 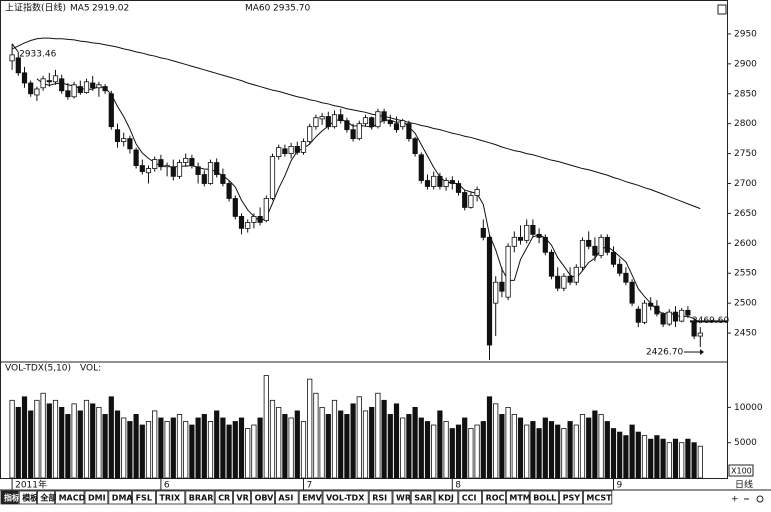 I want to click on legend-readout: 2935.70, so click(x=291, y=9).